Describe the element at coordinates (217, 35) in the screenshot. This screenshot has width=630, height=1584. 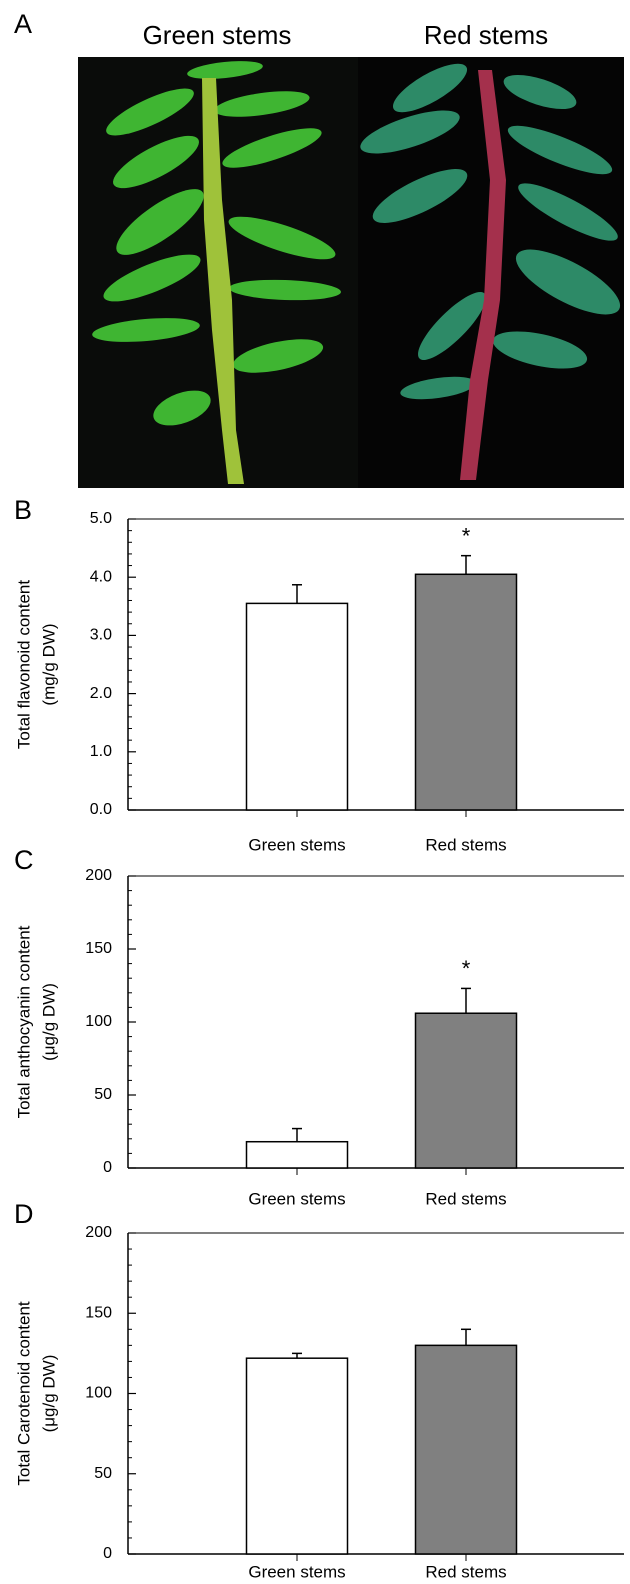
I see `photo-caption: Green stems` at that location.